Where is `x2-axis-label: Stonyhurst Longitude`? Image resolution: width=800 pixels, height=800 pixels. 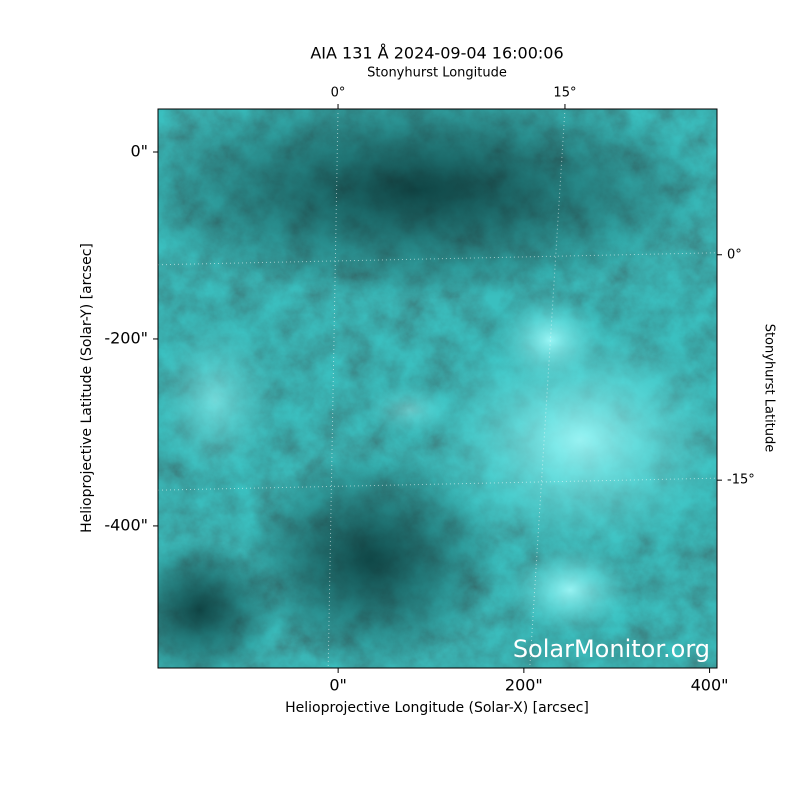 x2-axis-label: Stonyhurst Longitude is located at coordinates (437, 73).